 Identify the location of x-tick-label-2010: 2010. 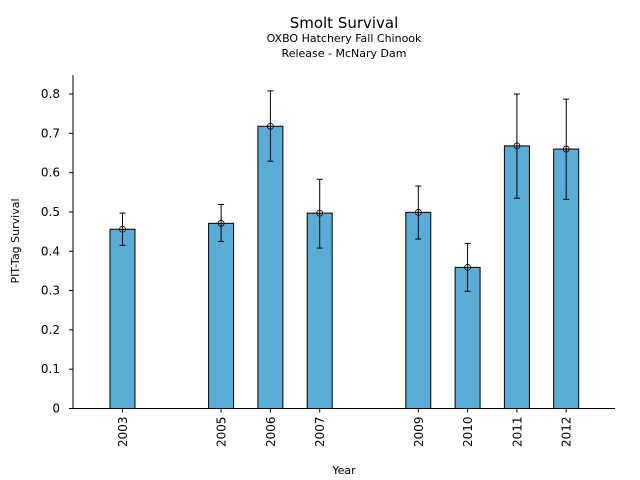
(468, 432).